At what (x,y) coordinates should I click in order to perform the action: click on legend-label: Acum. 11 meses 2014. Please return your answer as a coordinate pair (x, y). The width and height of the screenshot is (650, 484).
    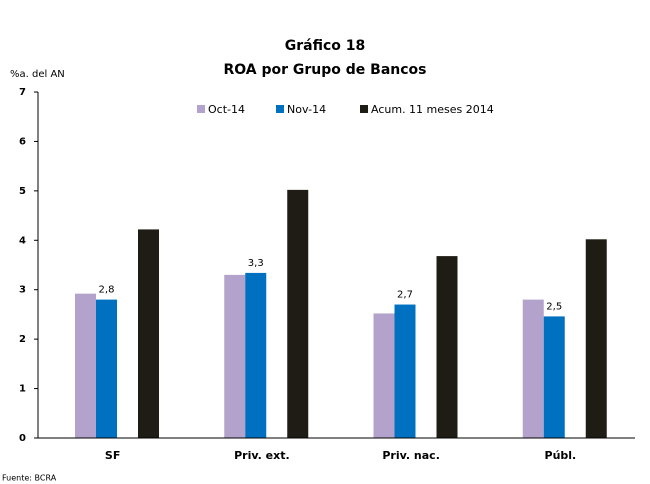
    Looking at the image, I should click on (432, 109).